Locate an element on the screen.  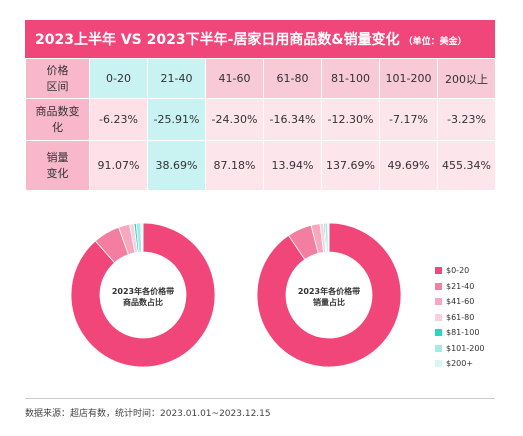
table-cell: 38.69% is located at coordinates (176, 165).